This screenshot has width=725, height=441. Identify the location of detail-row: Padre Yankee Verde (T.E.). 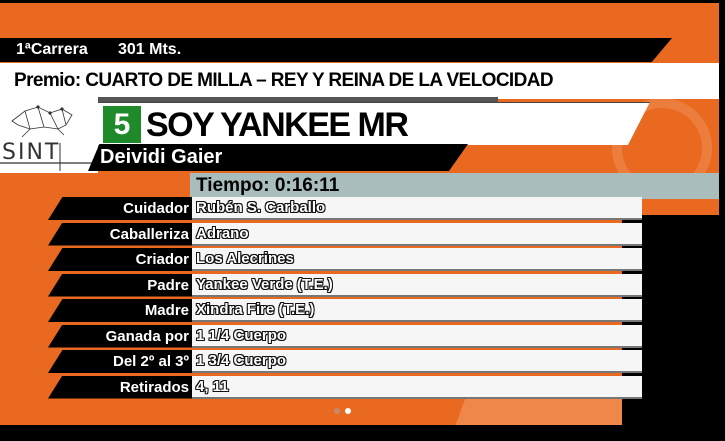
(345, 285).